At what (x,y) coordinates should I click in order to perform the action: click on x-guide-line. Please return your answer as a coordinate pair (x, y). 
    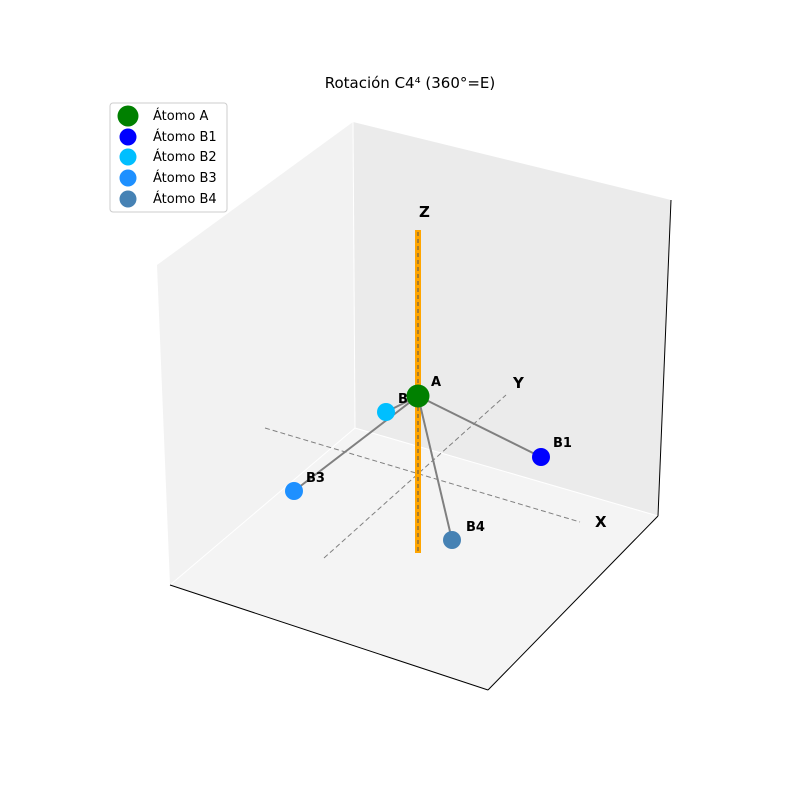
    Looking at the image, I should click on (422, 475).